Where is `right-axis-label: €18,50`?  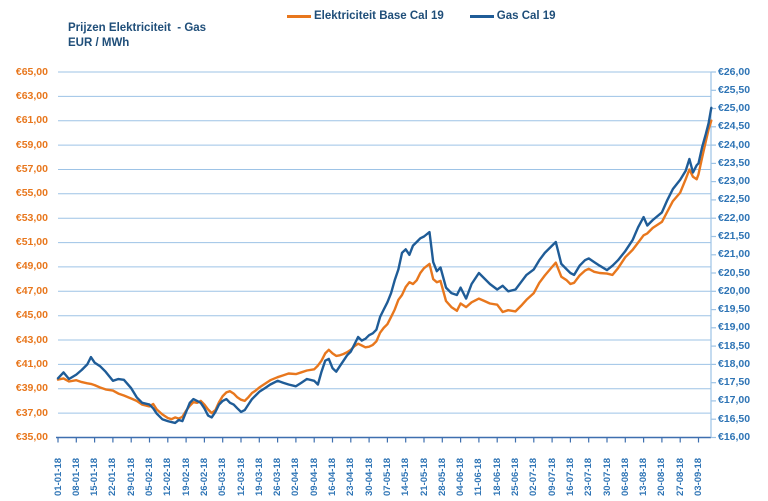 right-axis-label: €18,50 is located at coordinates (734, 345).